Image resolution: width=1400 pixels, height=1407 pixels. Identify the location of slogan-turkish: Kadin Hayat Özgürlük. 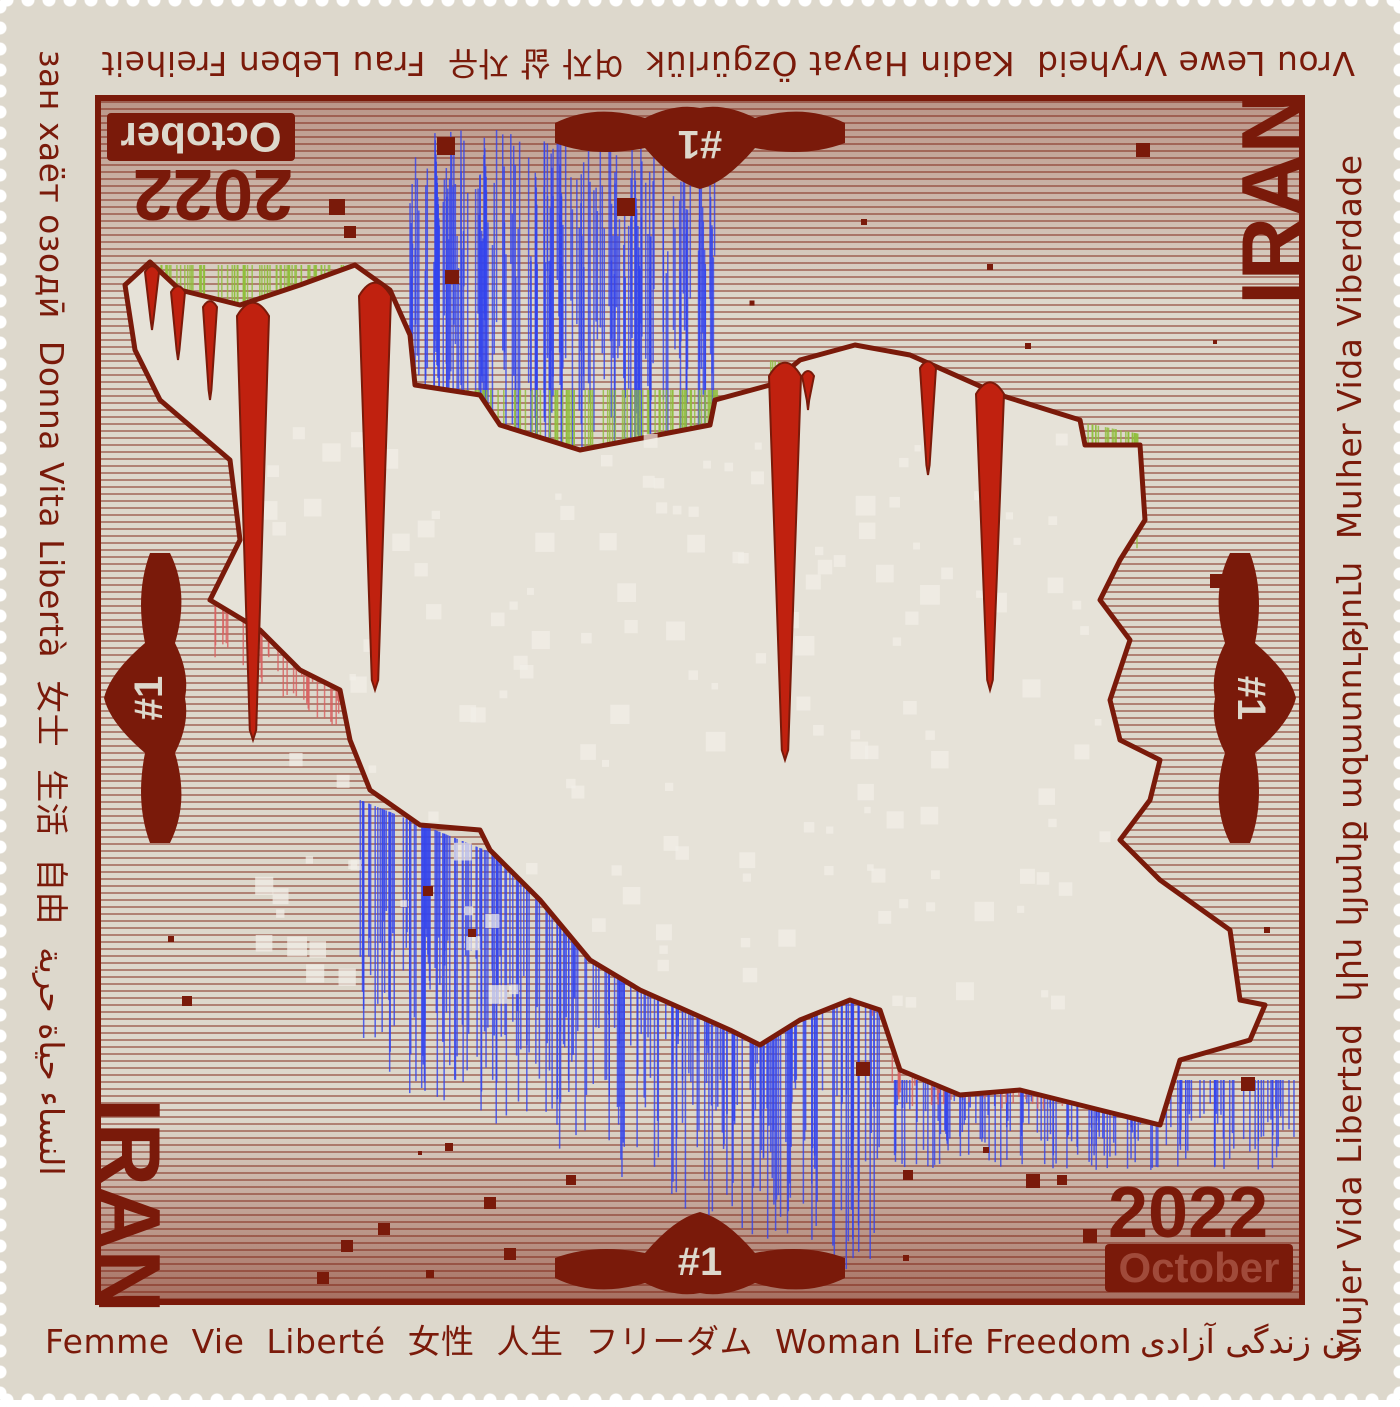
(830, 63).